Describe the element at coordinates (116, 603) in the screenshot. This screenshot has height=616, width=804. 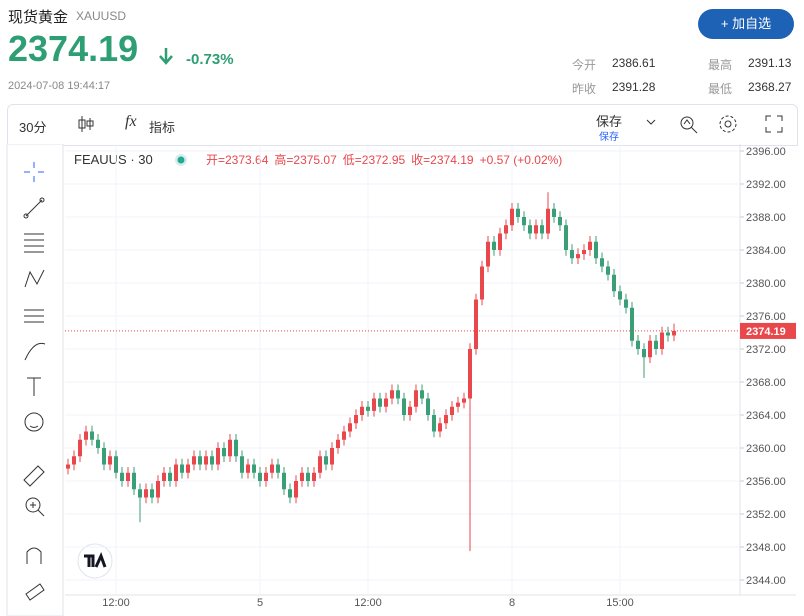
I see `x-tick-label: 12:00` at that location.